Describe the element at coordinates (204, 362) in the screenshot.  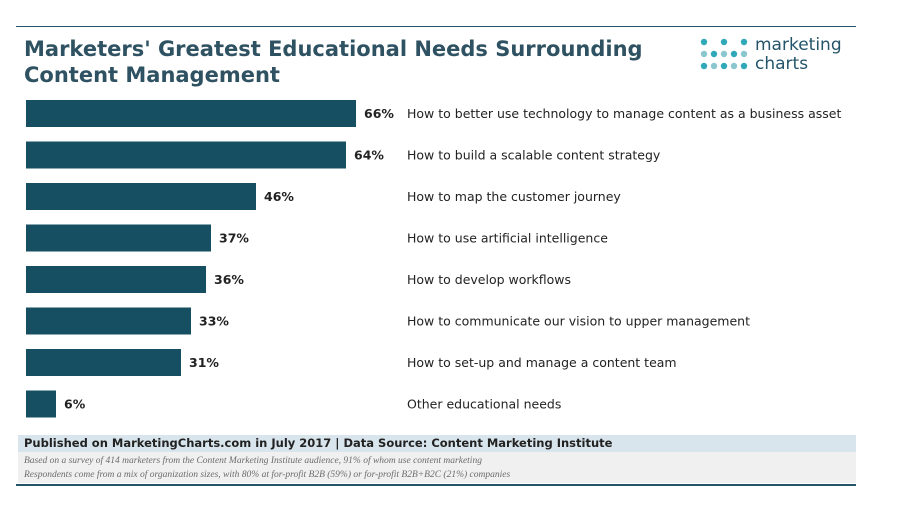
I see `value-label-7: 31%` at that location.